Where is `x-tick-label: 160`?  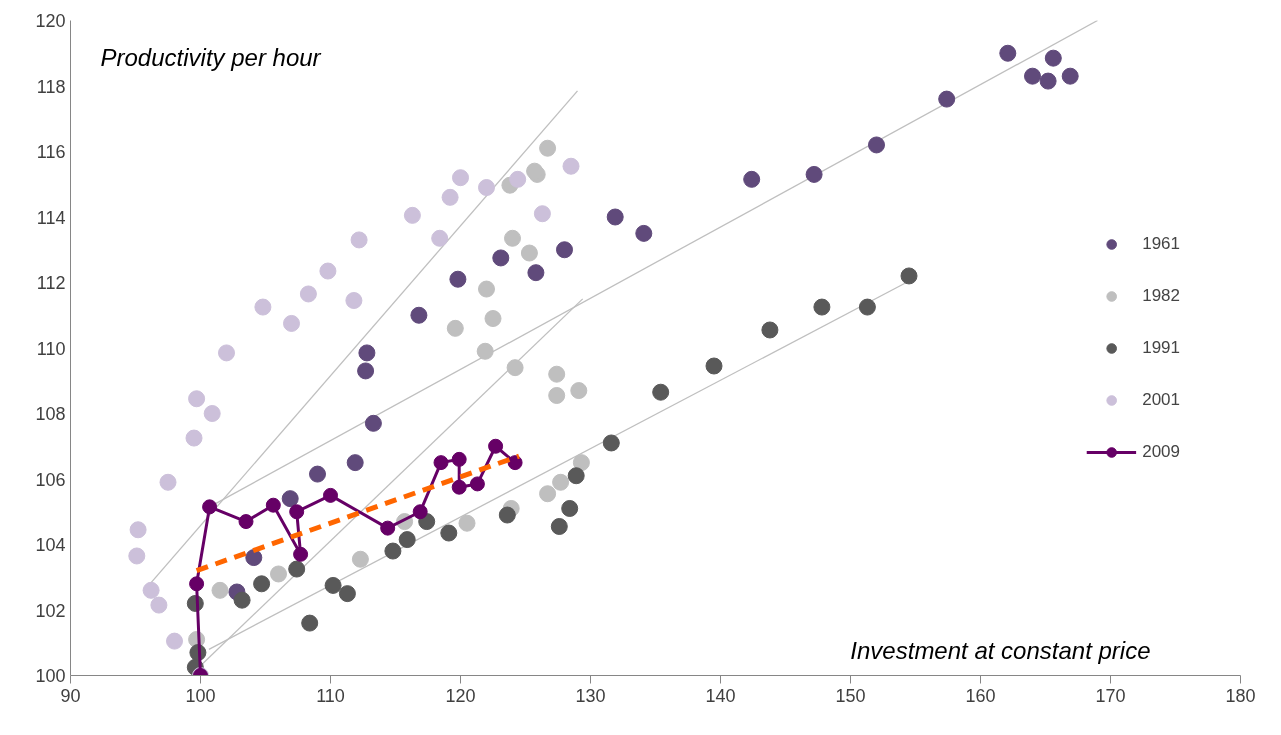
x-tick-label: 160 is located at coordinates (980, 695).